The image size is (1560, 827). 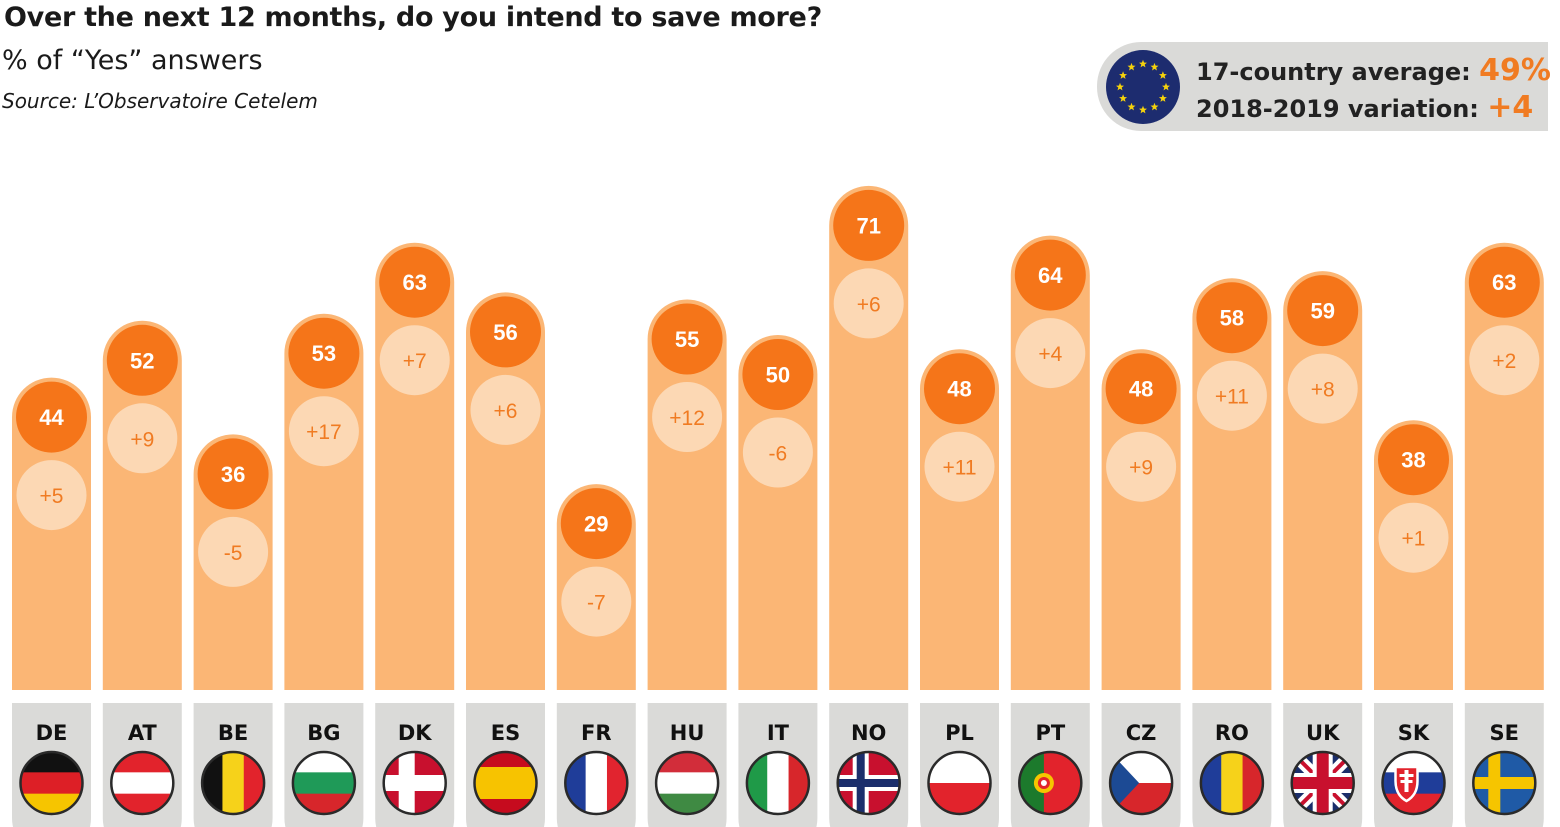 I want to click on flag-be-icon, so click(x=233, y=783).